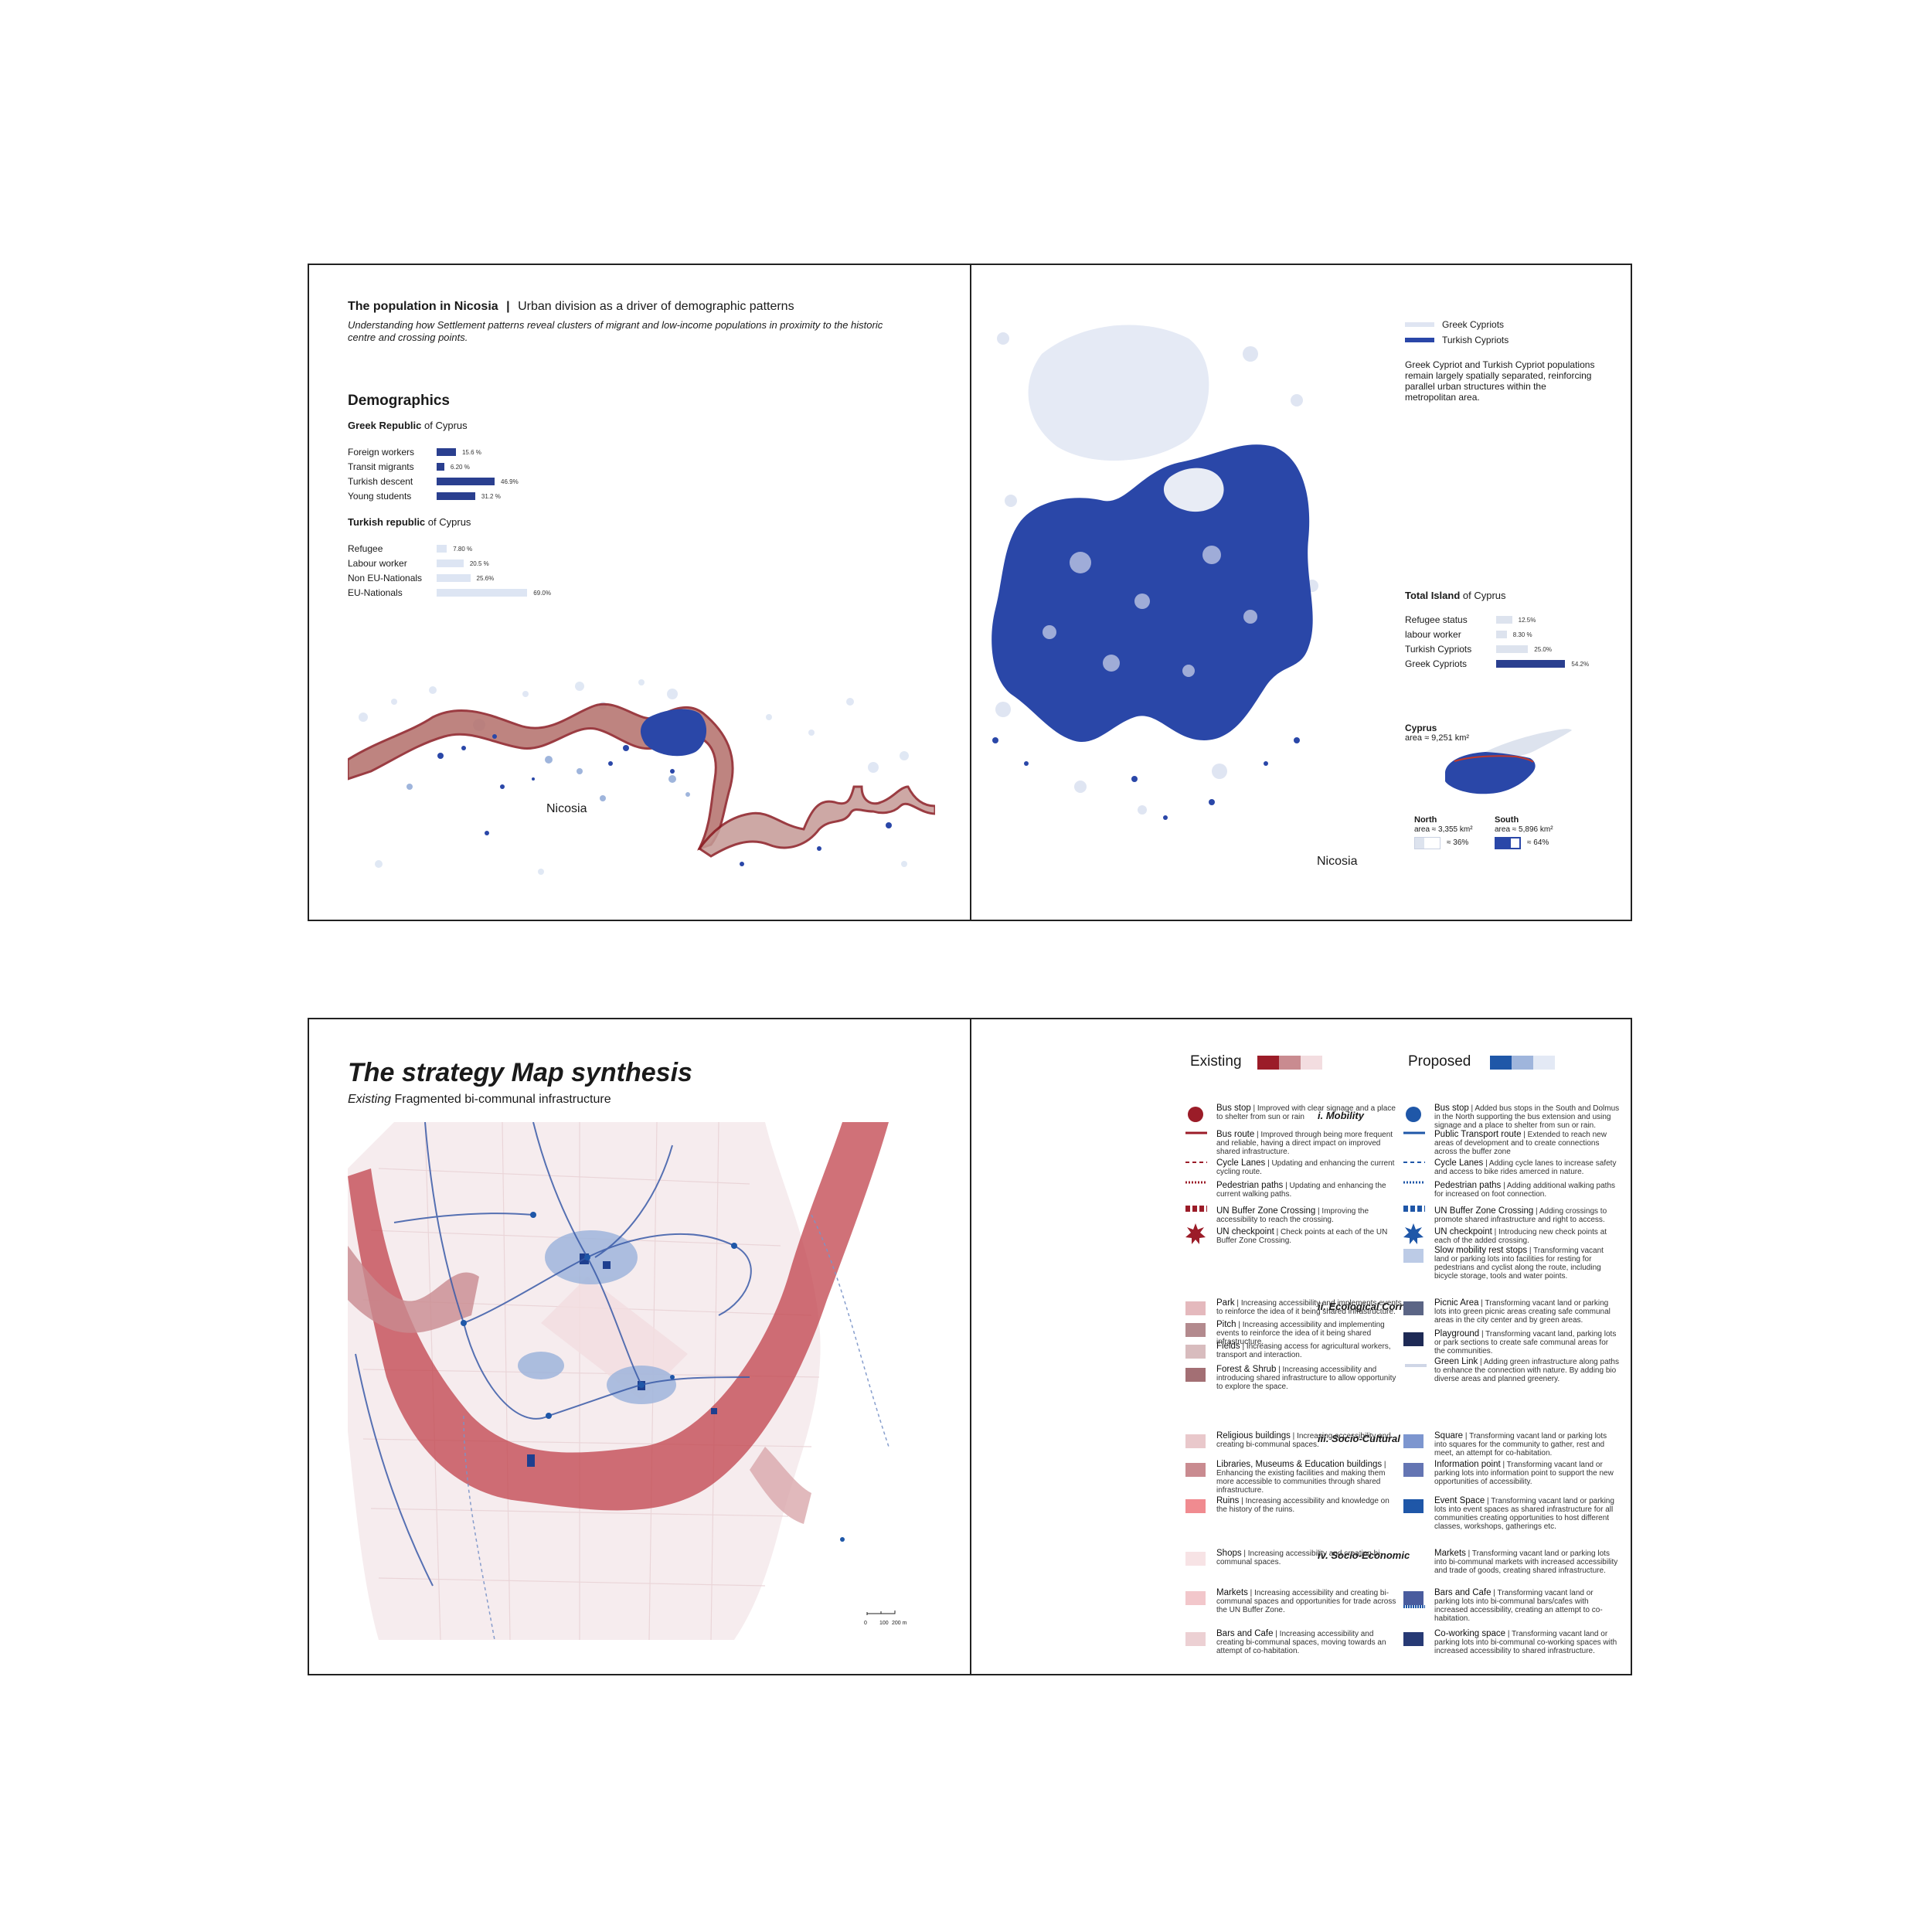  Describe the element at coordinates (1419, 324) in the screenshot. I see `legend-swatch-greek` at that location.